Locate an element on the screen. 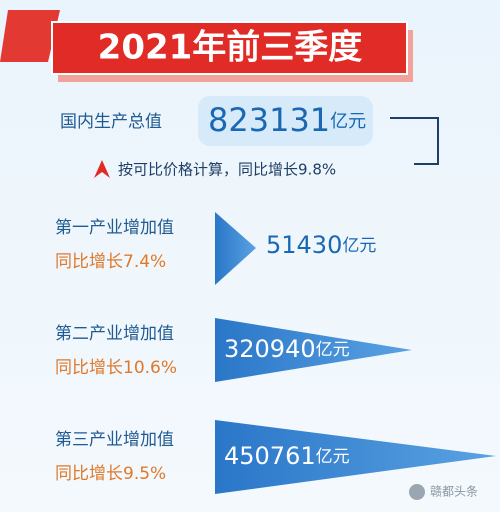  gdp-note: 按可比价格计算，同比增长9.8% is located at coordinates (227, 170).